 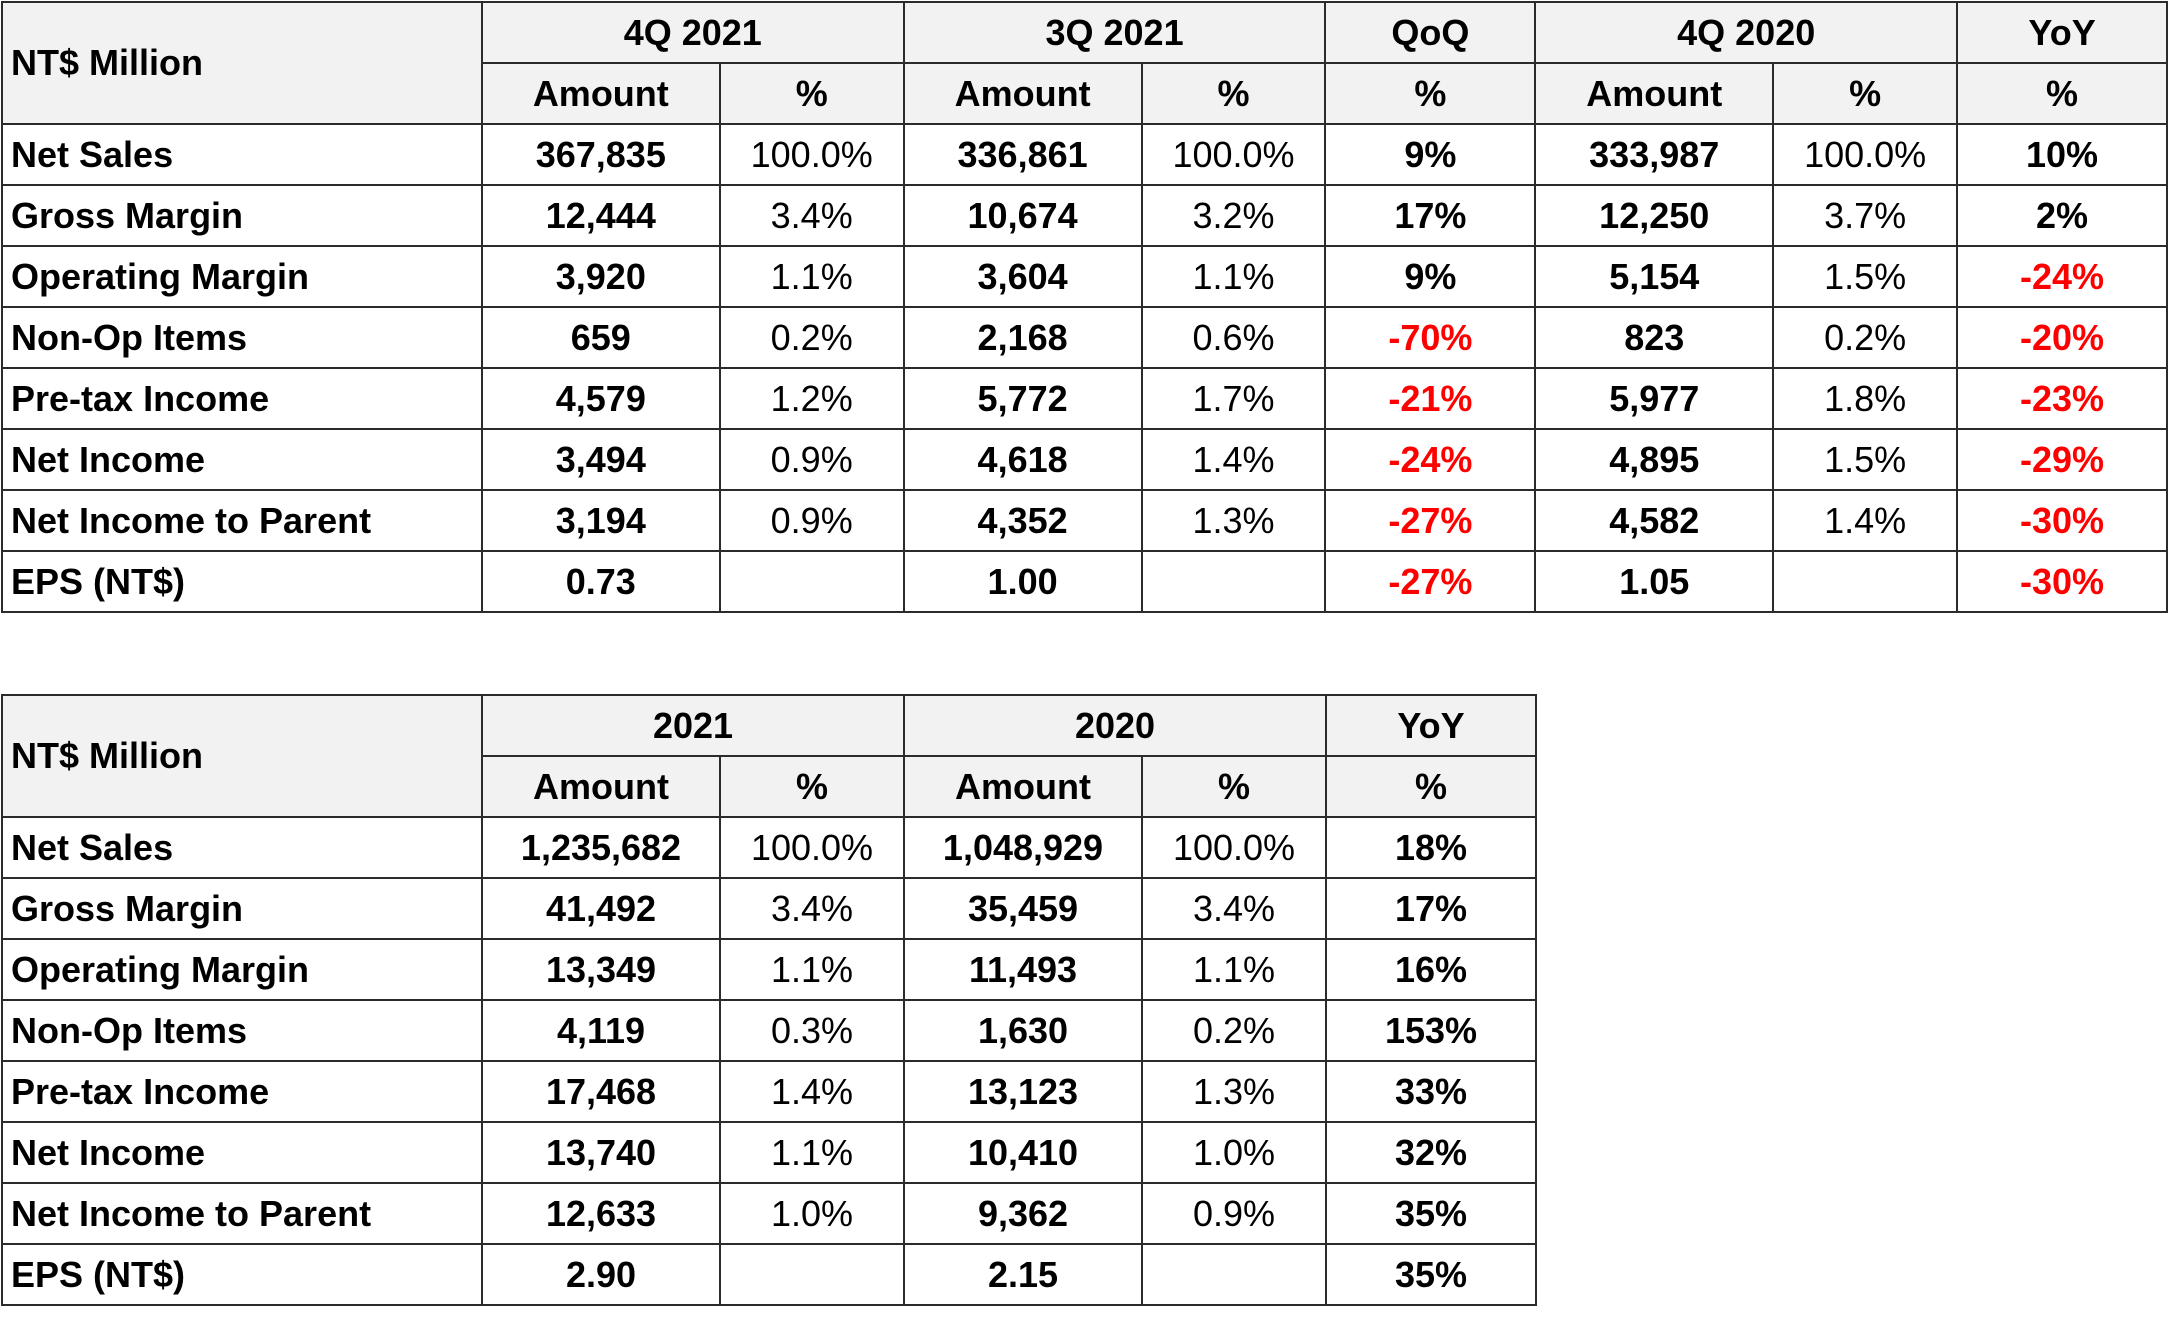 What do you see at coordinates (692, 32) in the screenshot?
I see `period-header: 4Q 2021` at bounding box center [692, 32].